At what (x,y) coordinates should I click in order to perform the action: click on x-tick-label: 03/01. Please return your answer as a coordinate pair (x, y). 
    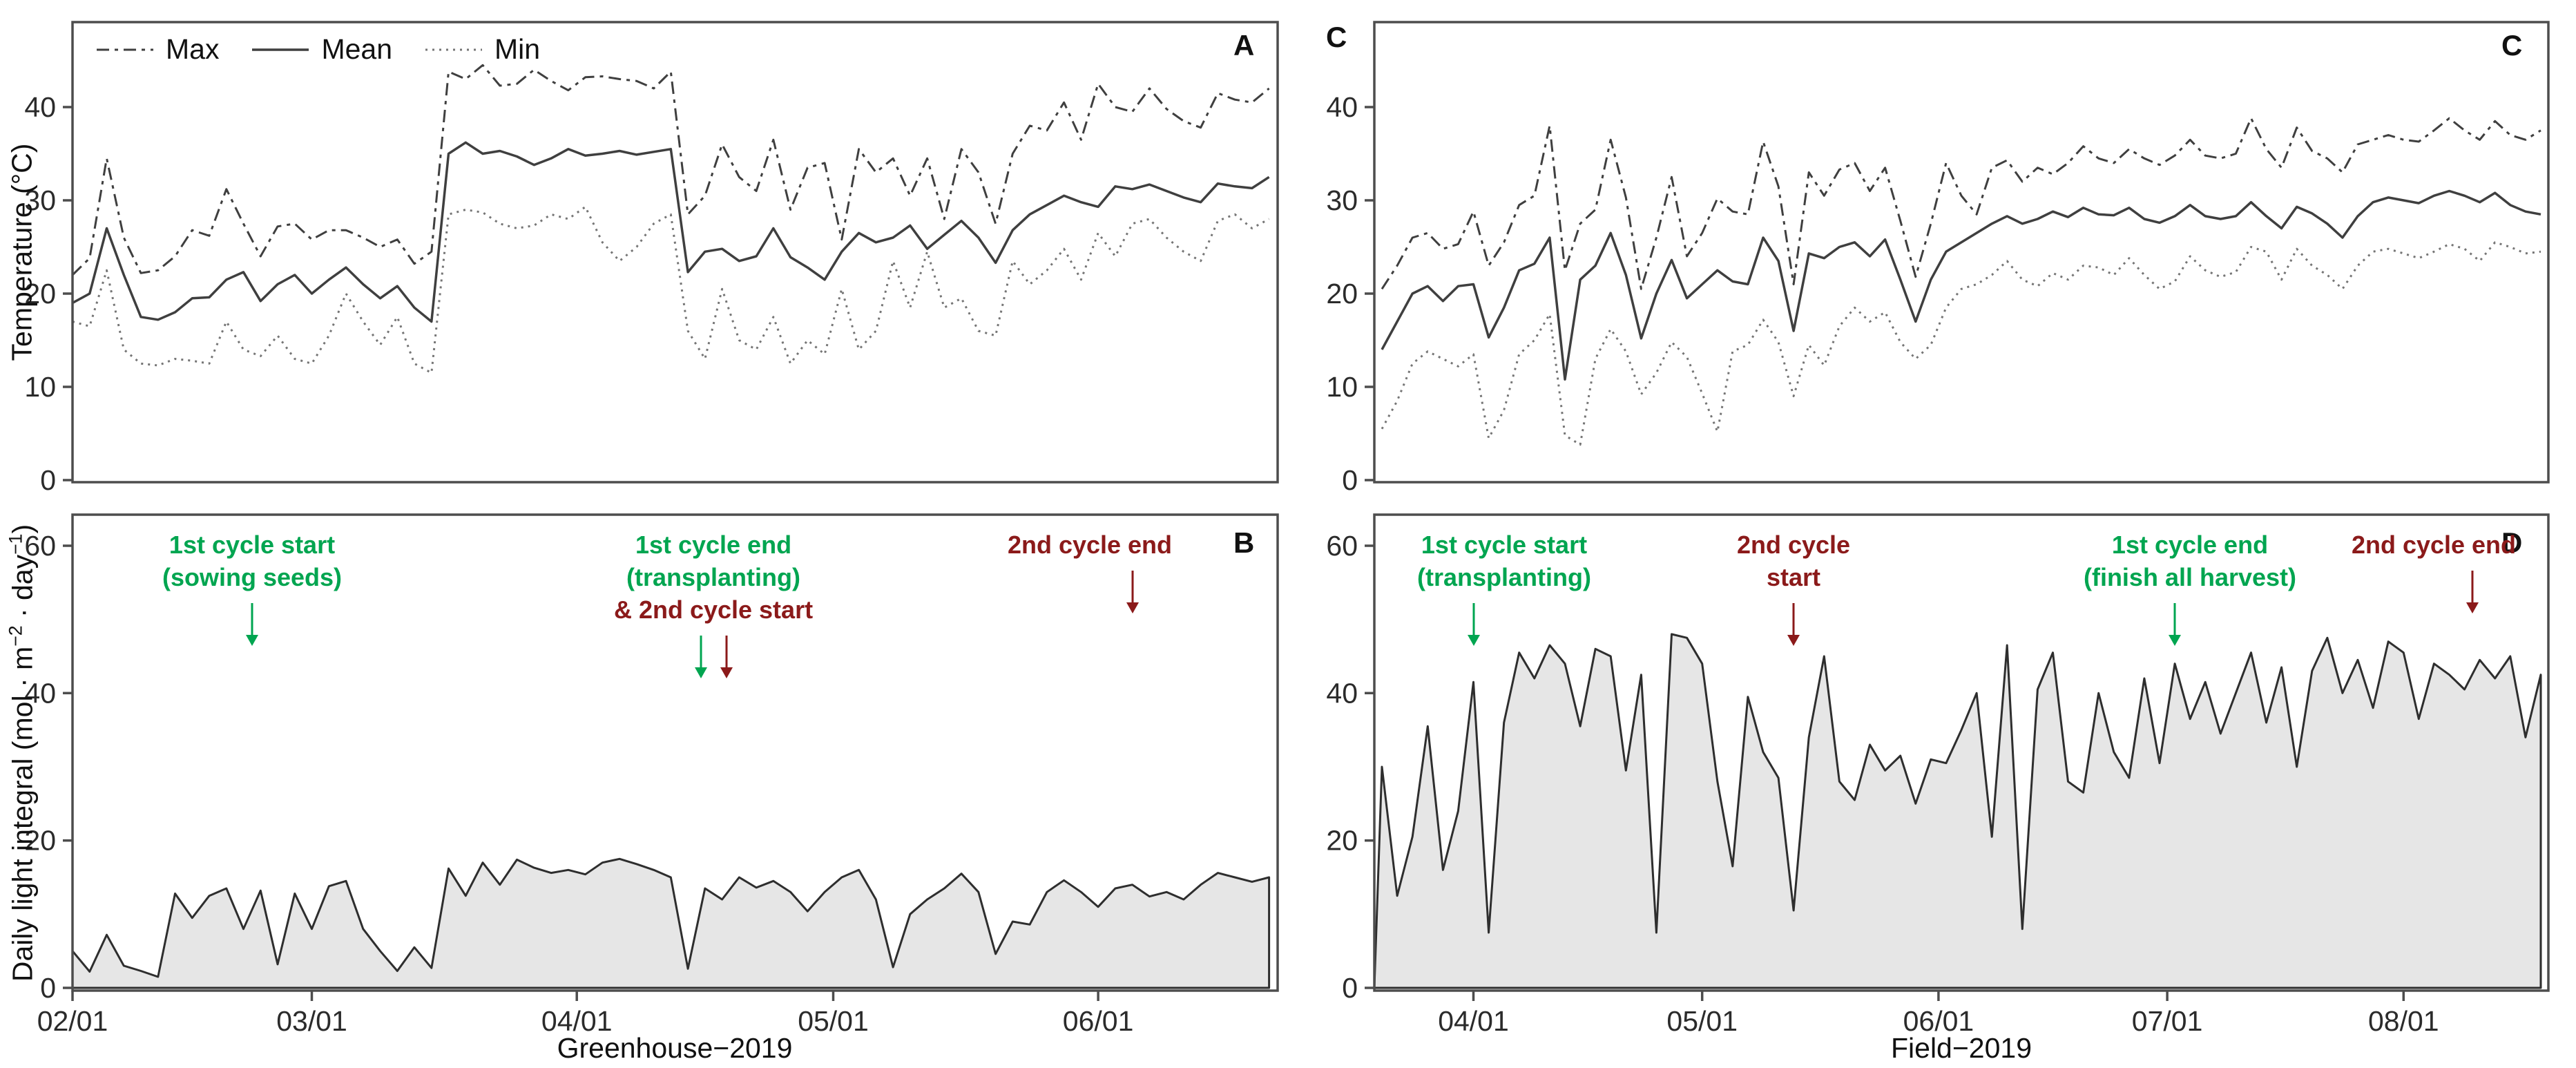
    Looking at the image, I should click on (311, 1021).